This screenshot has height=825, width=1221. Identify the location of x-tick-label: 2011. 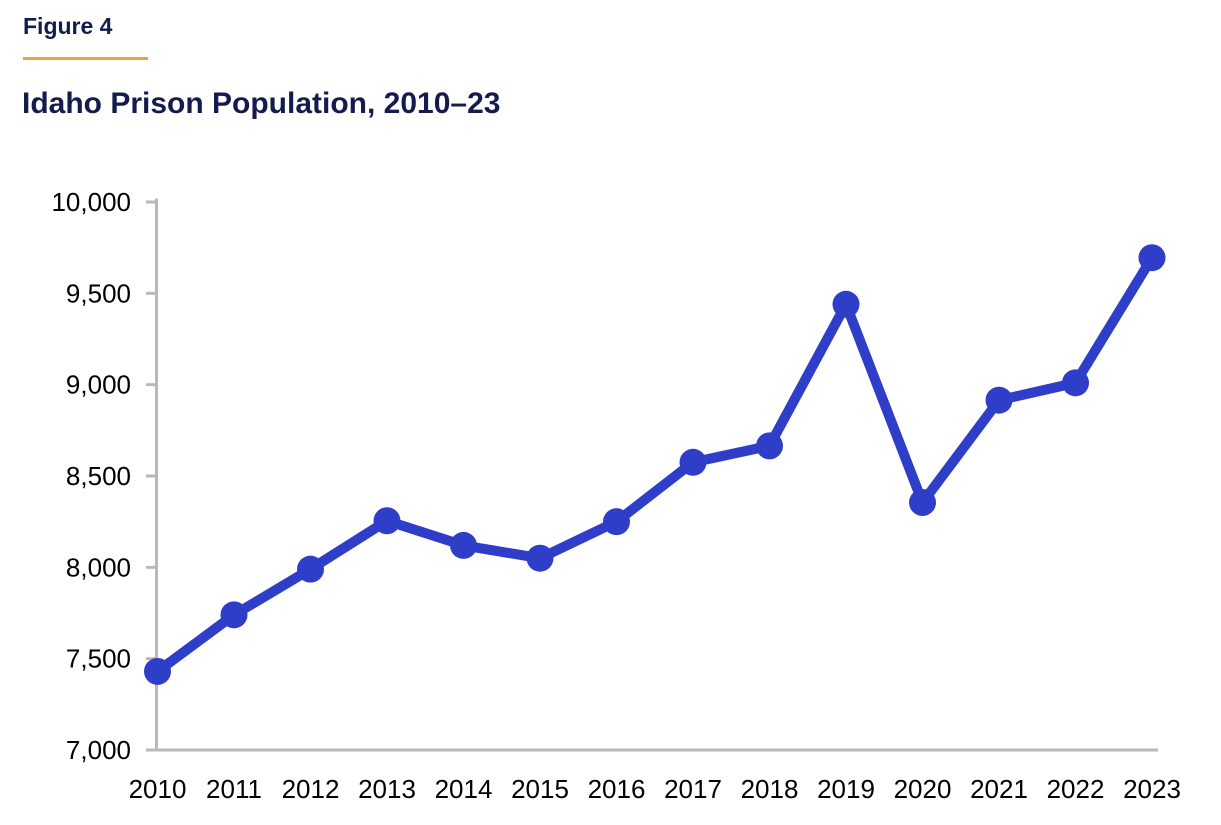
(234, 789).